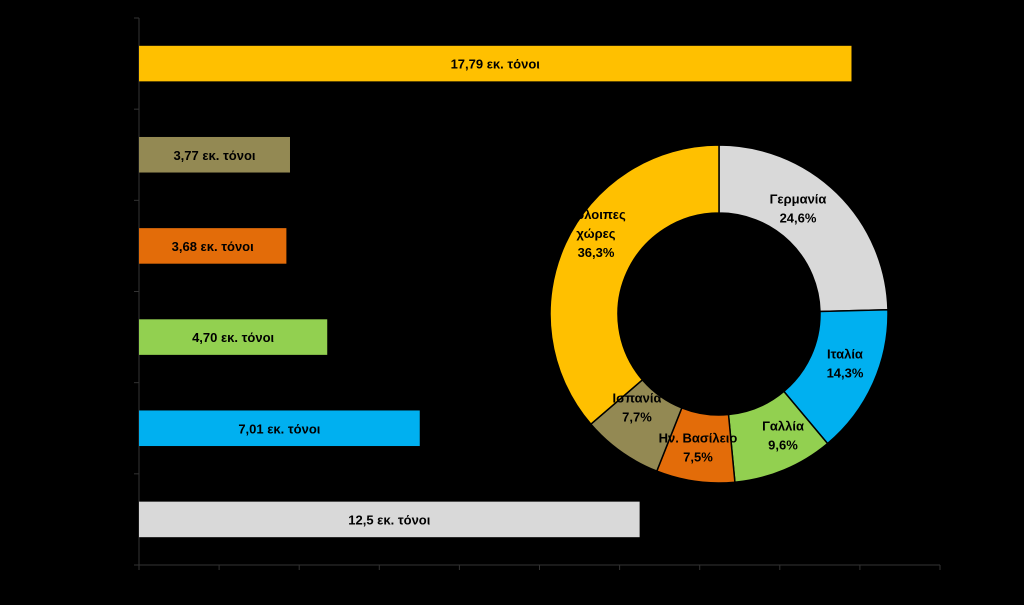  I want to click on bar-data-label: 3,77 εκ. τόνοι, so click(214, 155).